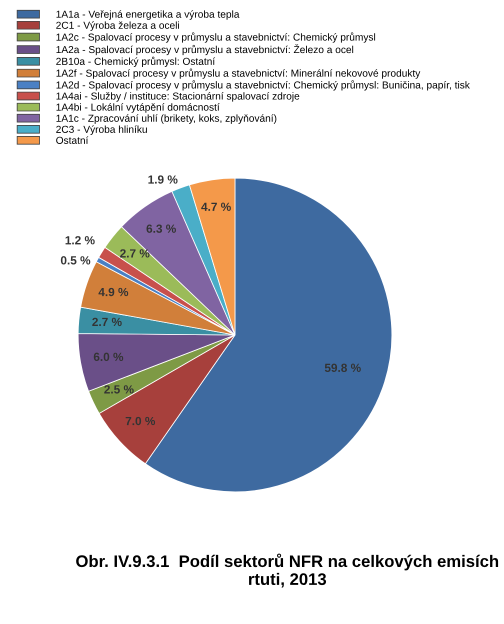 The width and height of the screenshot is (504, 624). I want to click on legend-label: 1A1a - Veřejná energetika a výroba tepla, so click(148, 15).